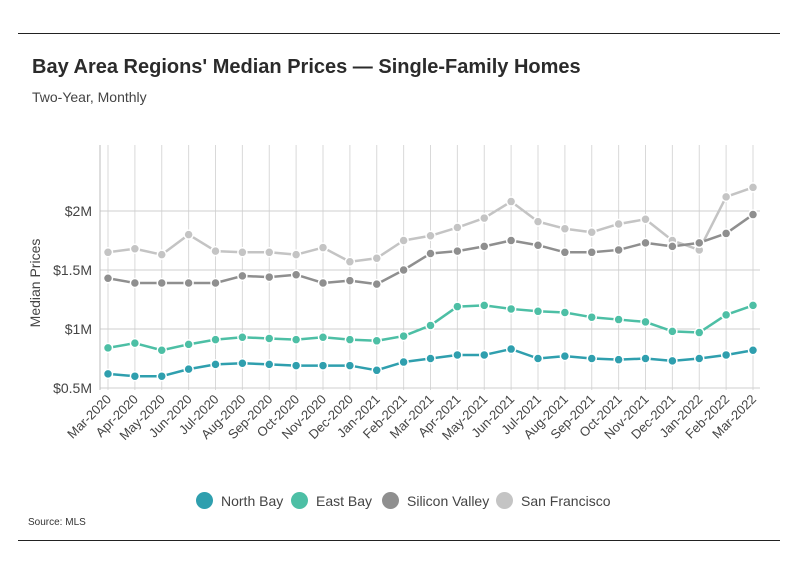 The image size is (800, 575). What do you see at coordinates (344, 500) in the screenshot?
I see `legend-label: East Bay` at bounding box center [344, 500].